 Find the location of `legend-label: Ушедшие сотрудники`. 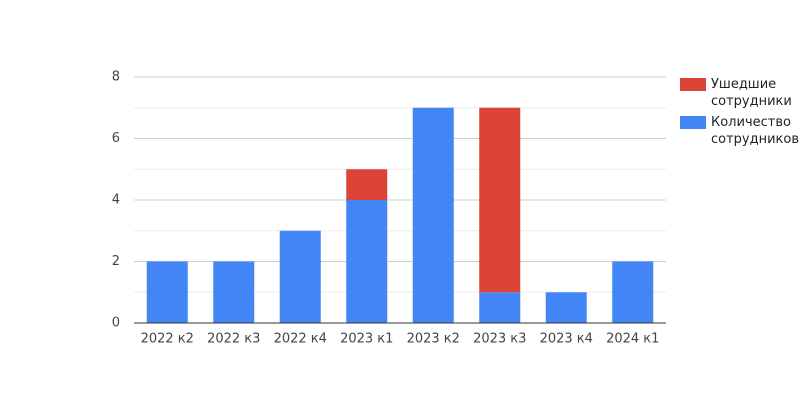

legend-label: Ушедшие сотрудники is located at coordinates (751, 93).